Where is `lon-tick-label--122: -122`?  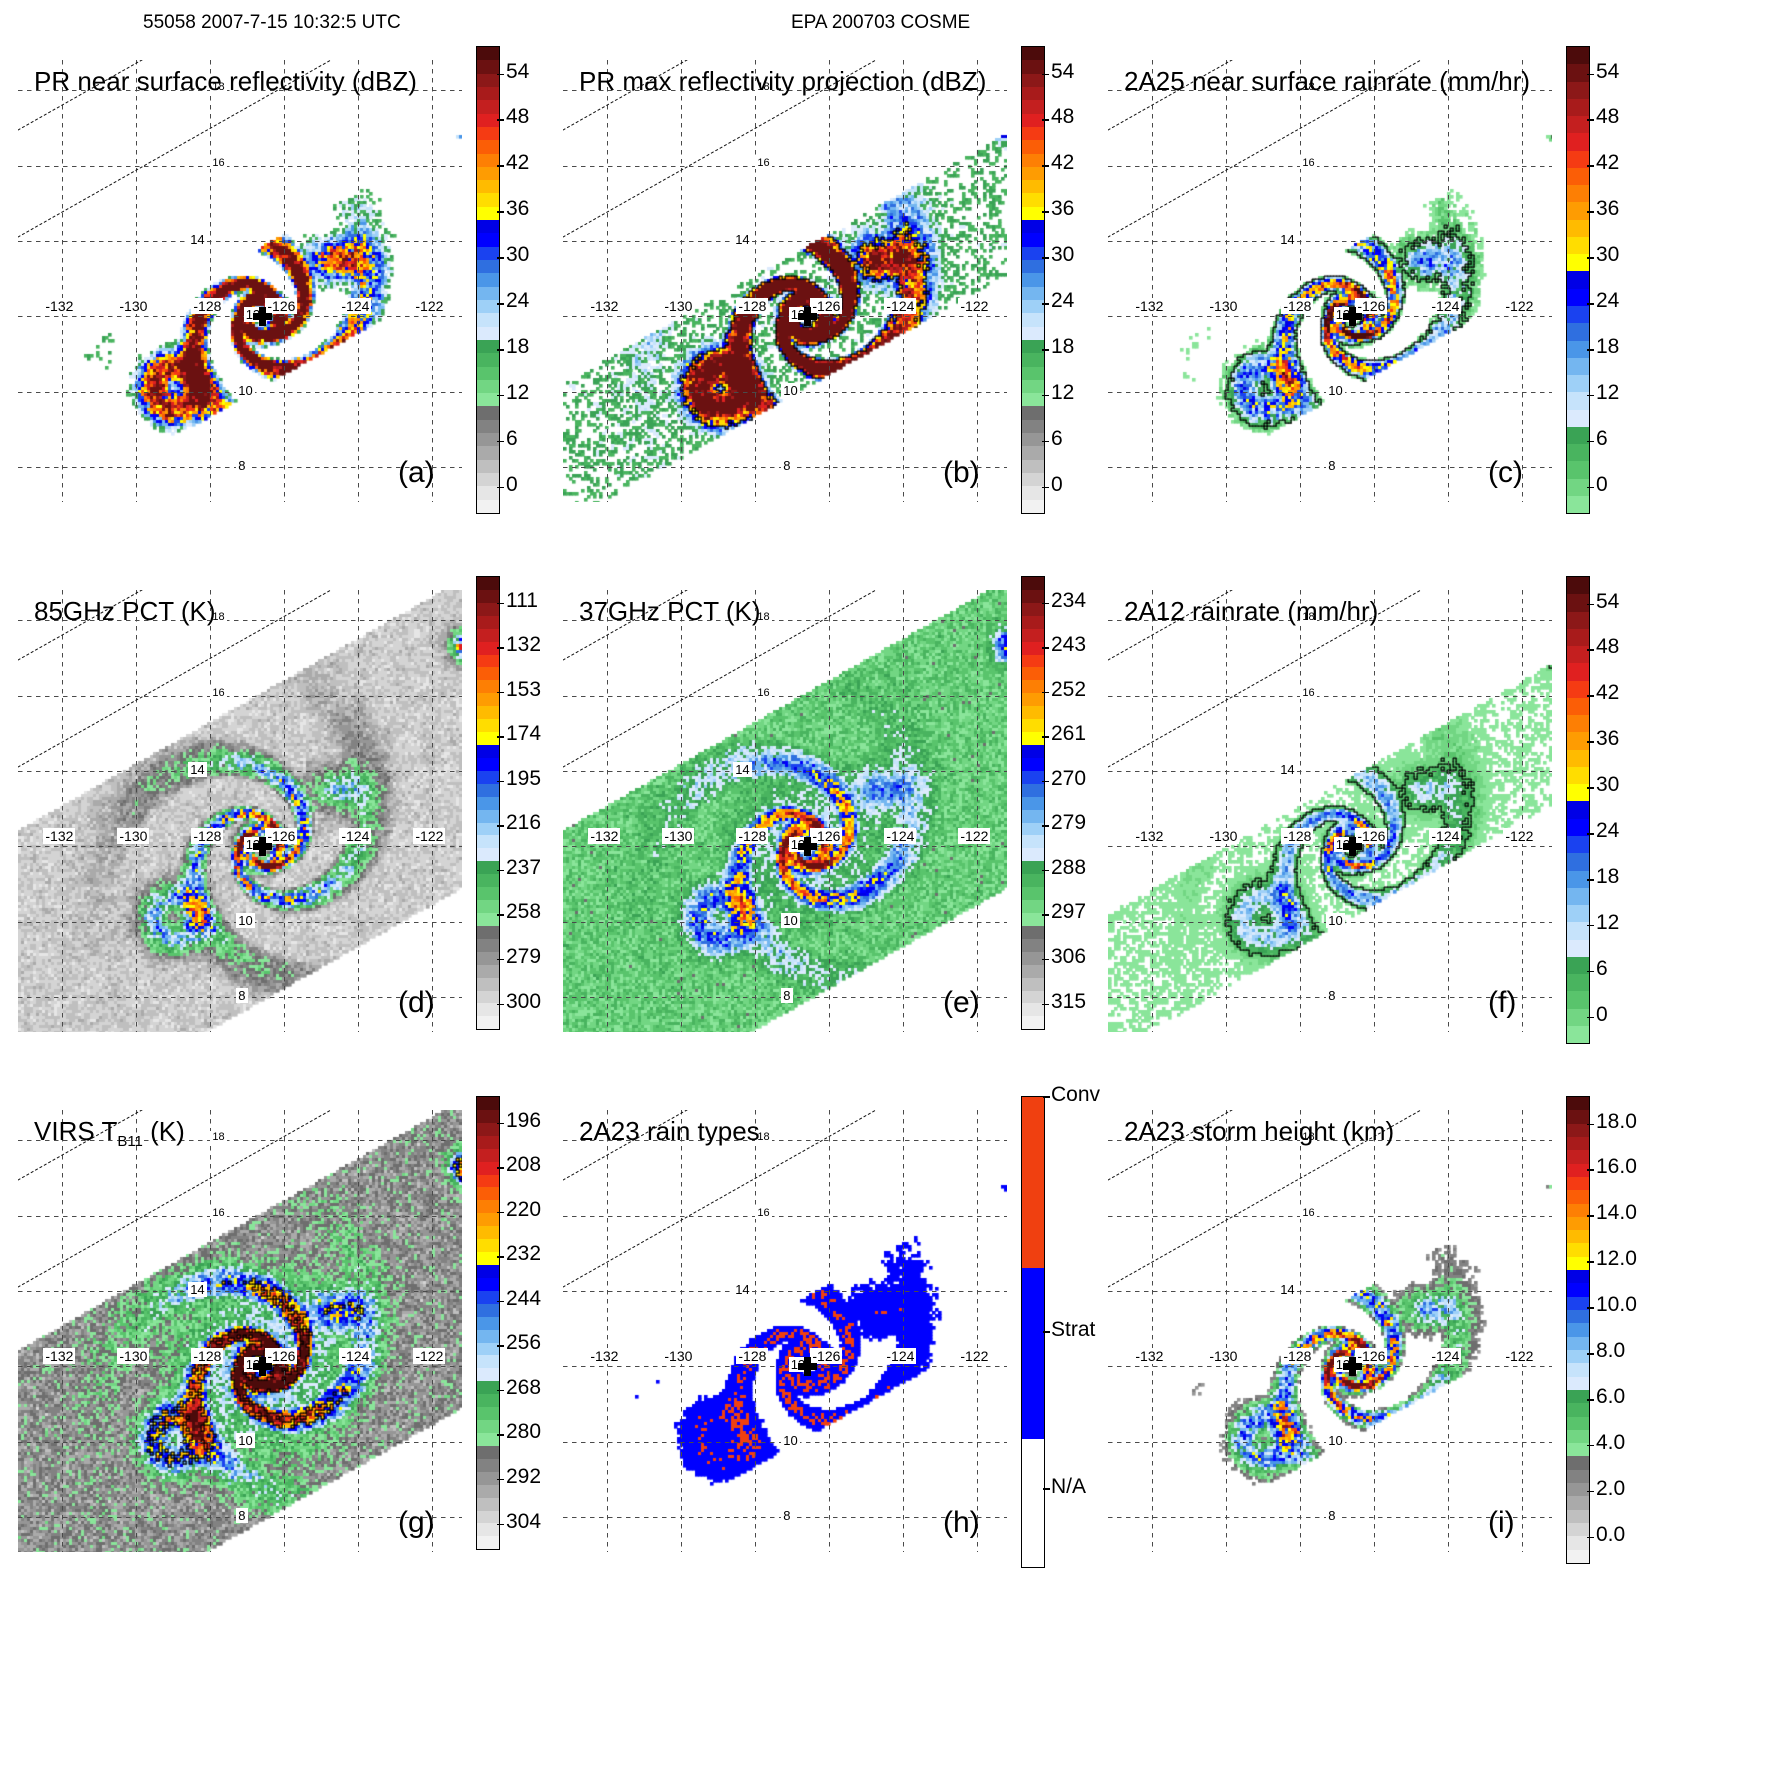 lon-tick-label--122: -122 is located at coordinates (974, 836).